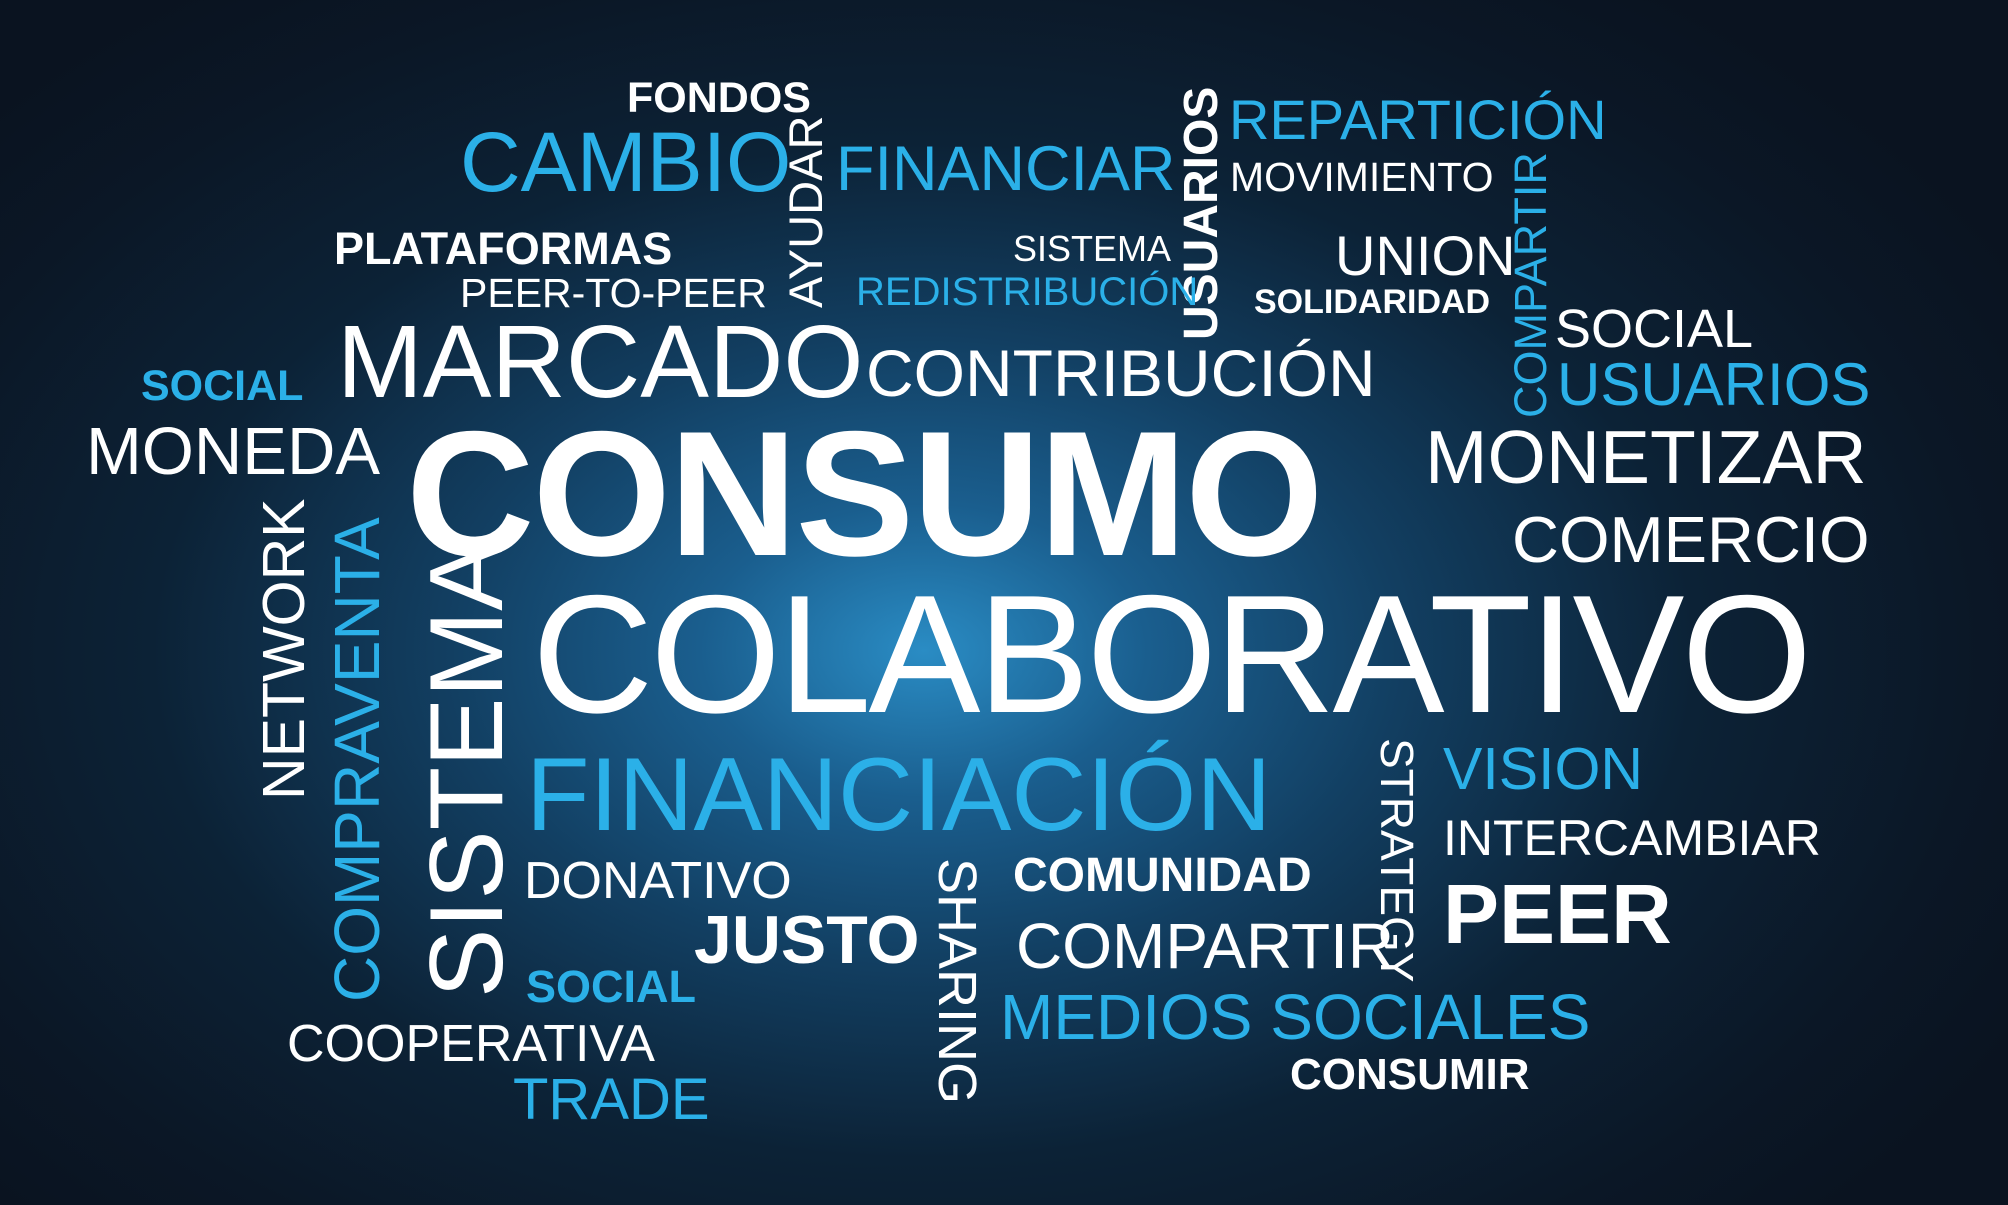  Describe the element at coordinates (284, 649) in the screenshot. I see `word-network: NETWORK` at that location.